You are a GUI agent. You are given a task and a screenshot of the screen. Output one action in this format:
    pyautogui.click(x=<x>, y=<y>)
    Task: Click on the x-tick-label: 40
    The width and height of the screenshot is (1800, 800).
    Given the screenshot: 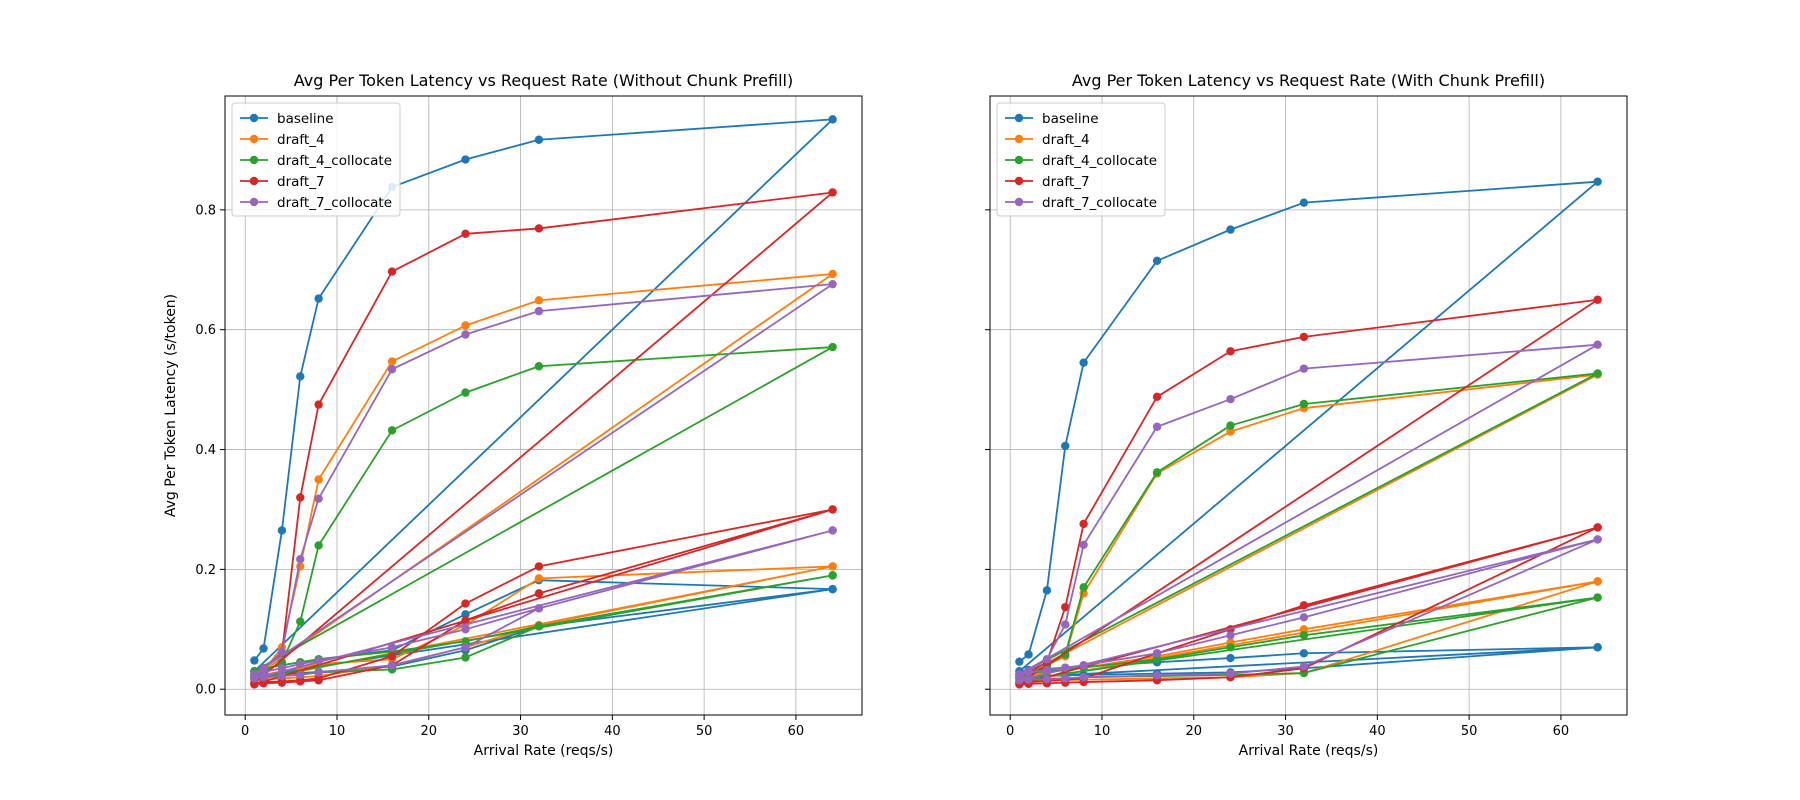 What is the action you would take?
    pyautogui.click(x=612, y=731)
    